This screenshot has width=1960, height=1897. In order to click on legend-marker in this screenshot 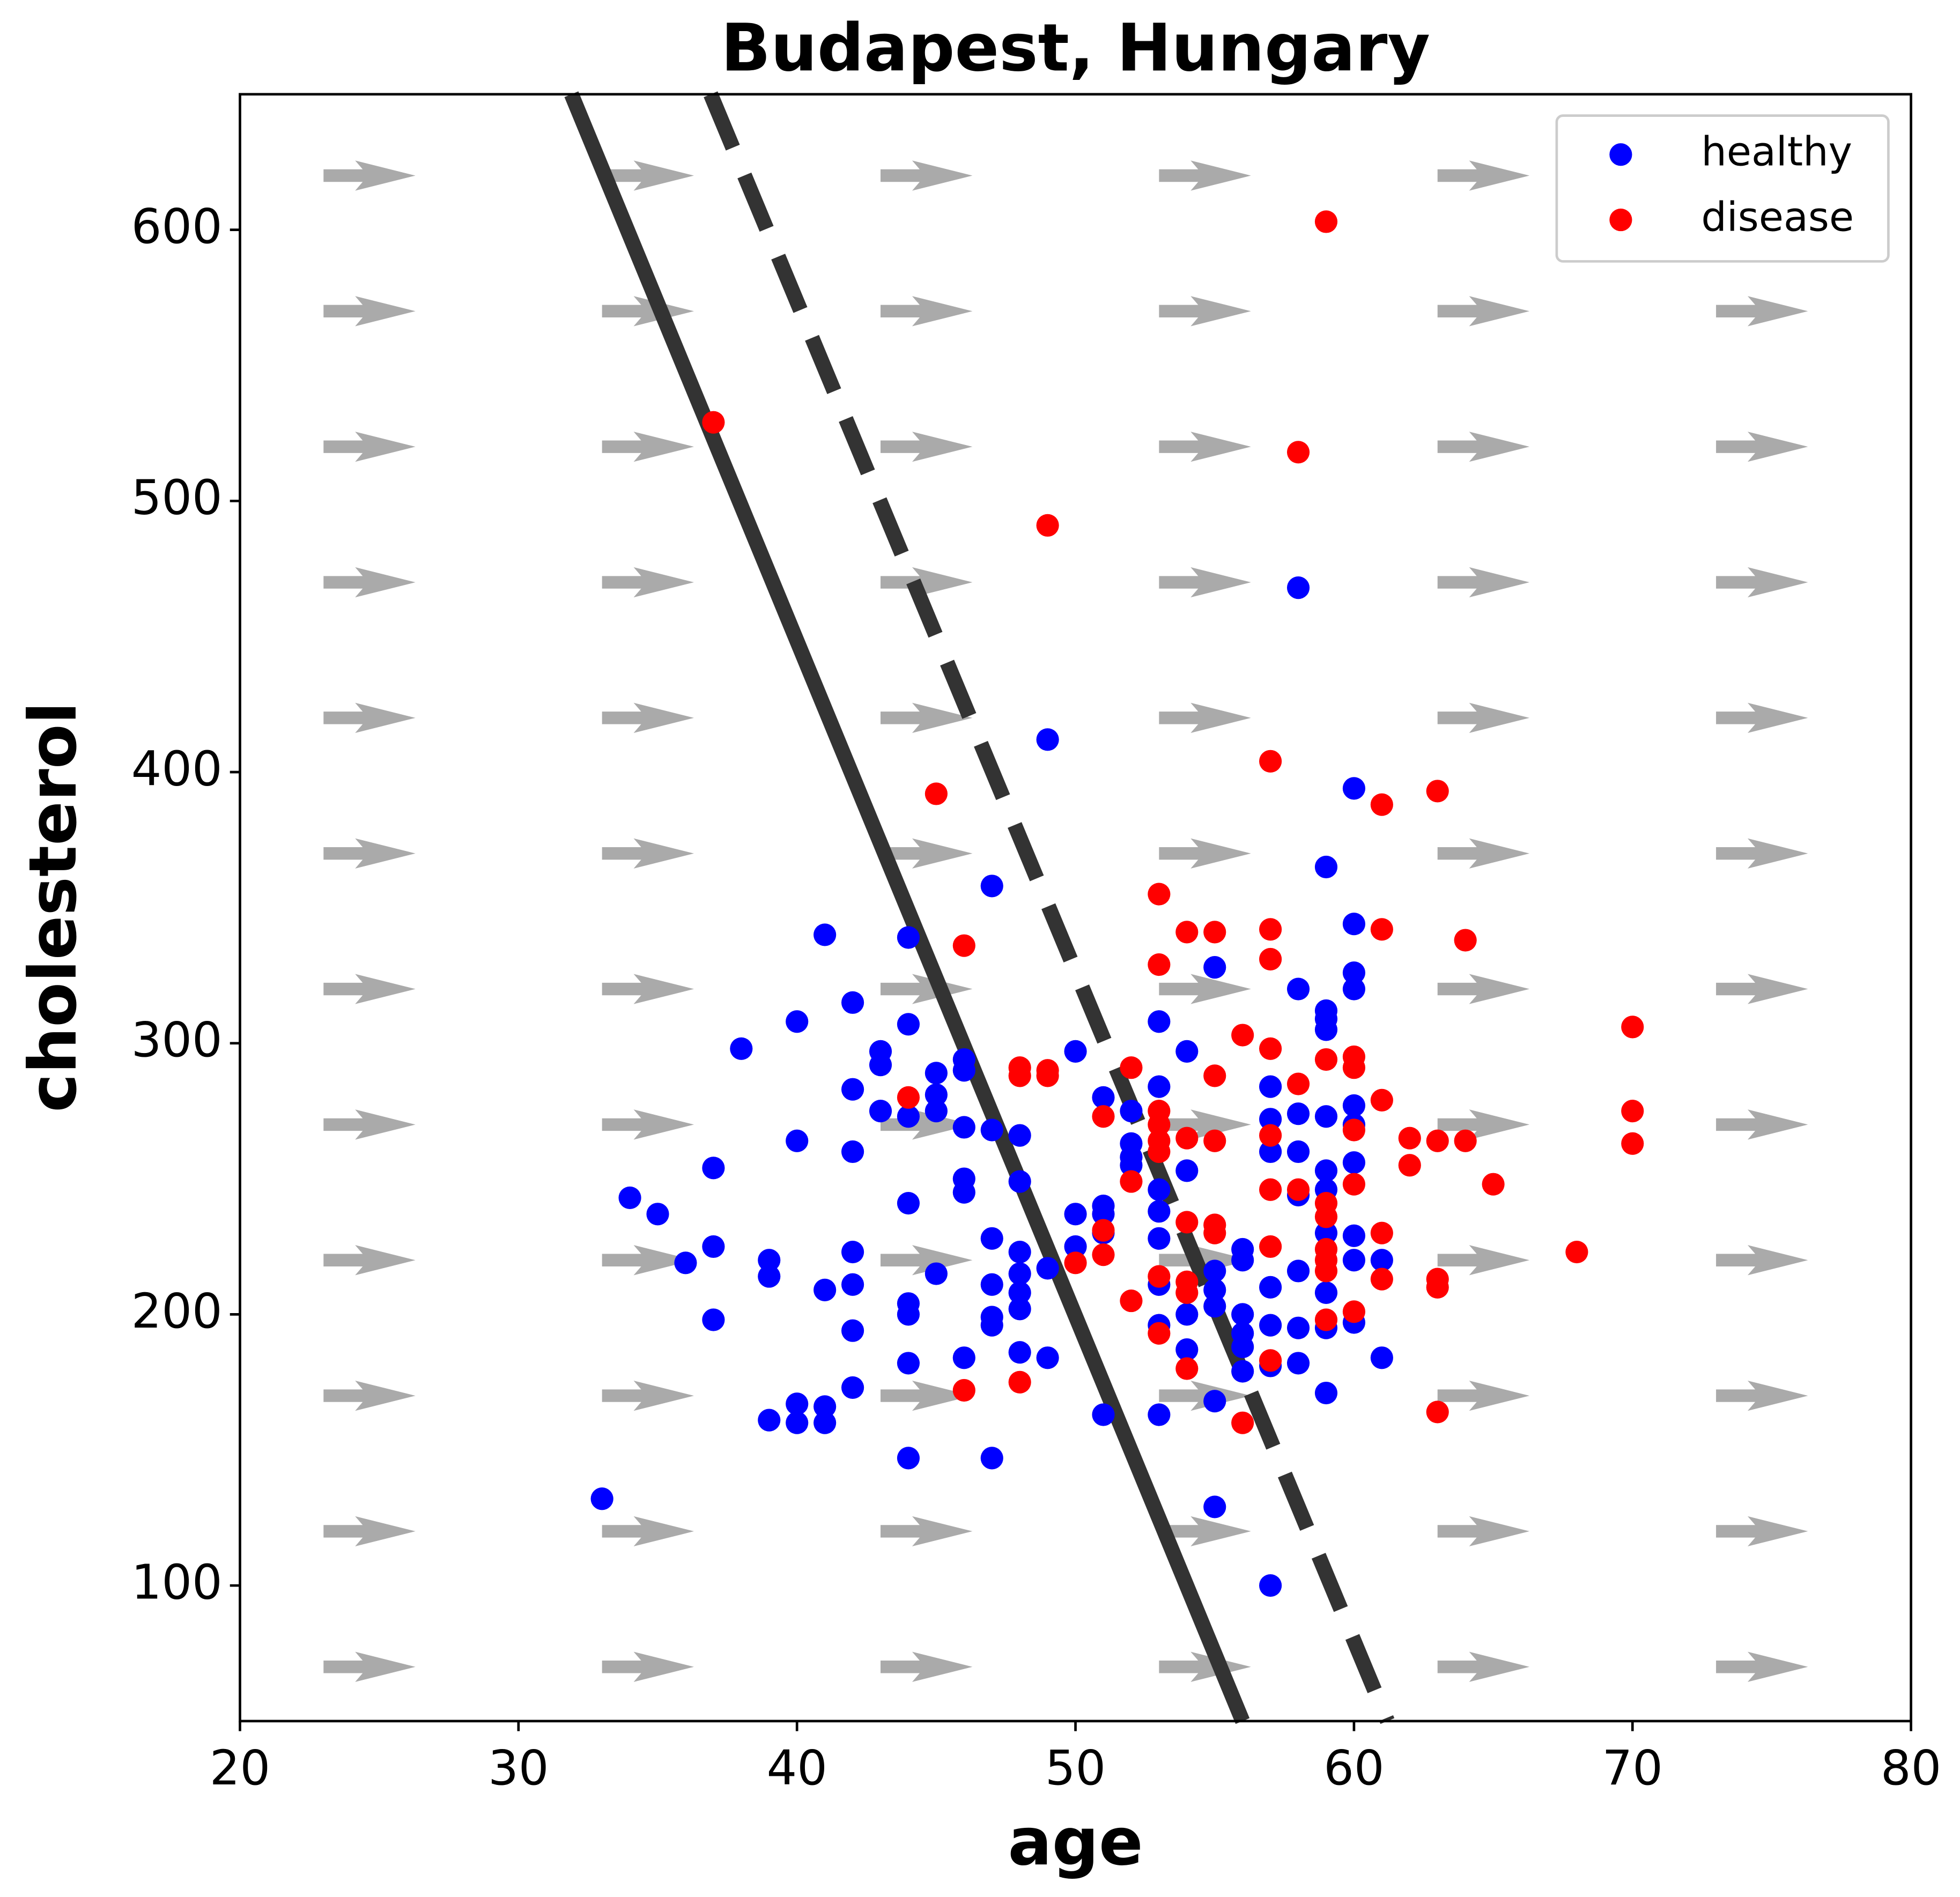, I will do `click(1620, 154)`.